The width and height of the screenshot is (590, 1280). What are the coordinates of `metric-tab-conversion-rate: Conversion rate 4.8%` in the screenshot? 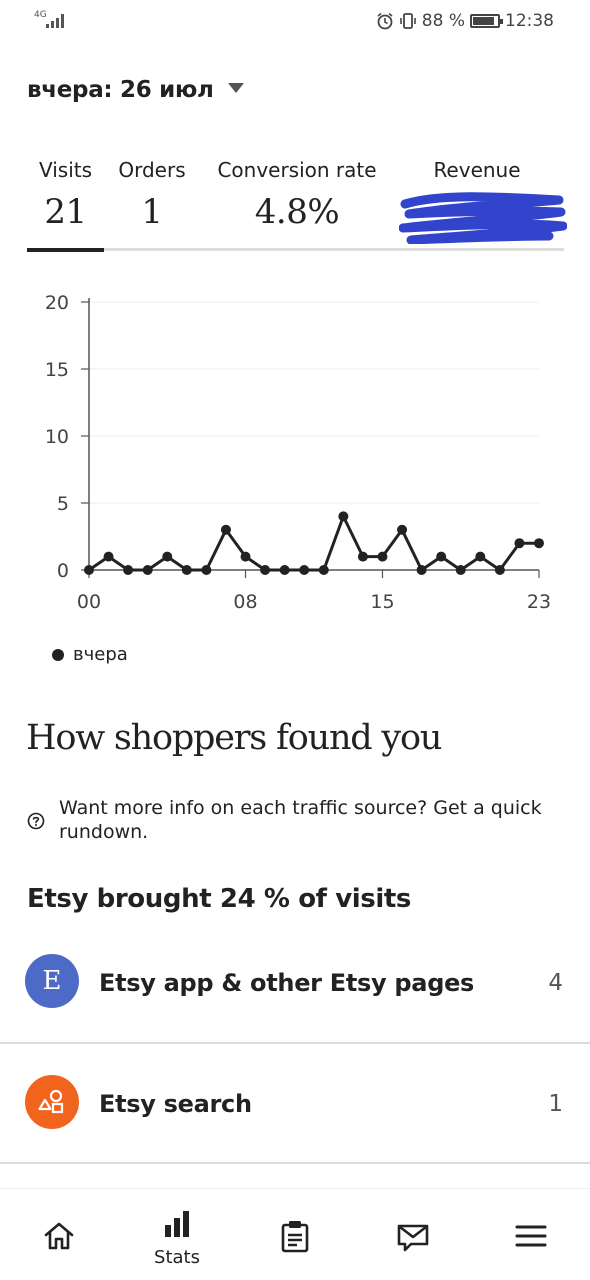 It's located at (297, 200).